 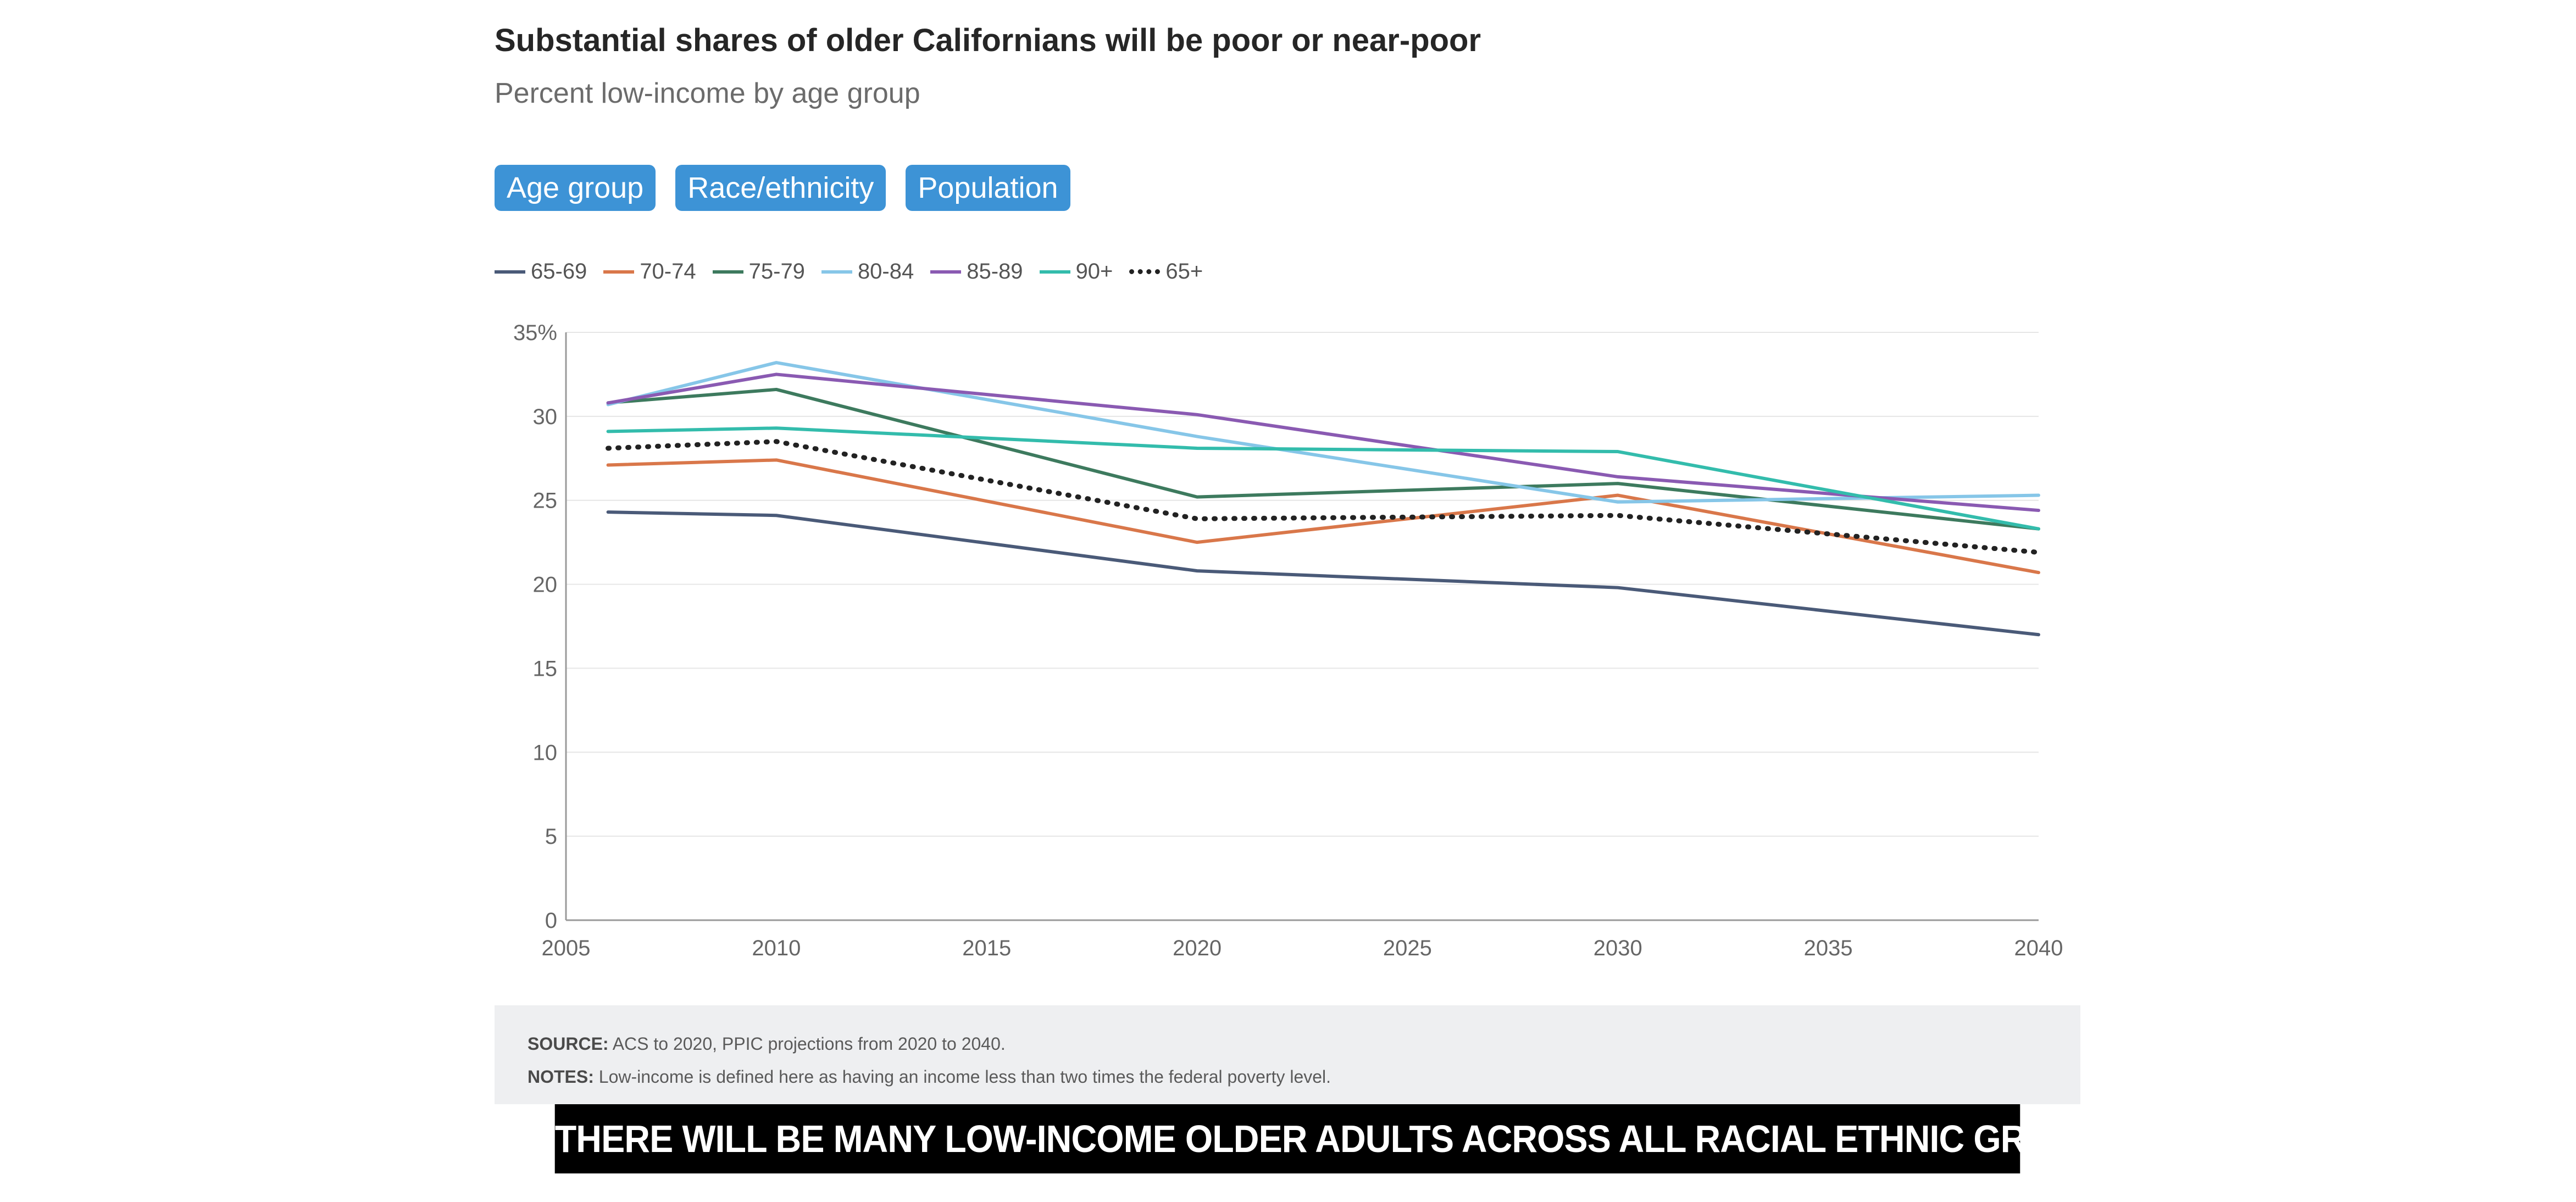 I want to click on y-tick-label: 0, so click(x=551, y=921).